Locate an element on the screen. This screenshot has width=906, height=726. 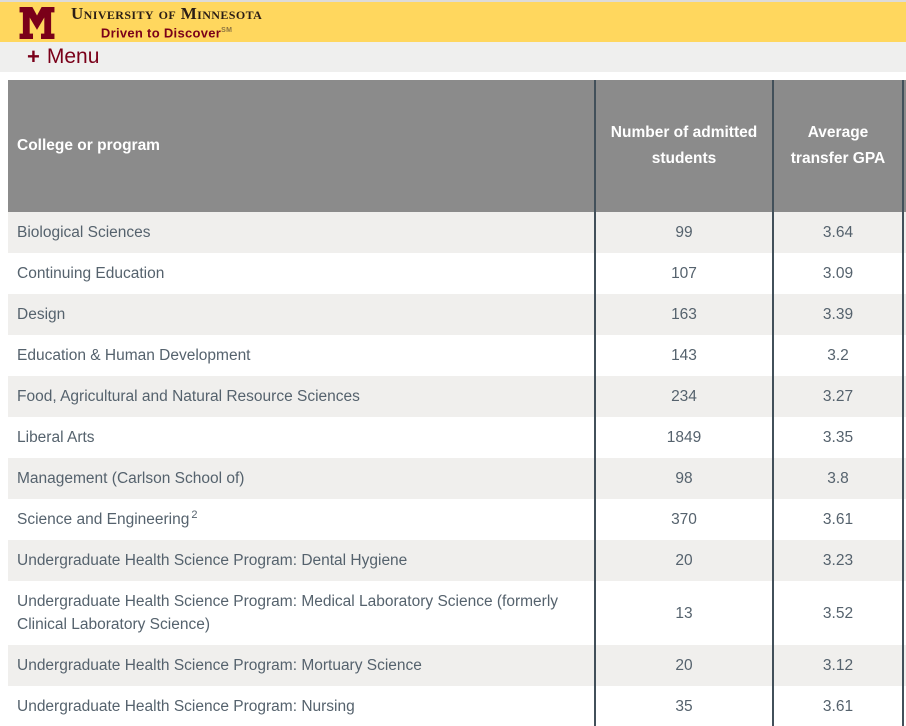
header-overflow-column is located at coordinates (904, 146).